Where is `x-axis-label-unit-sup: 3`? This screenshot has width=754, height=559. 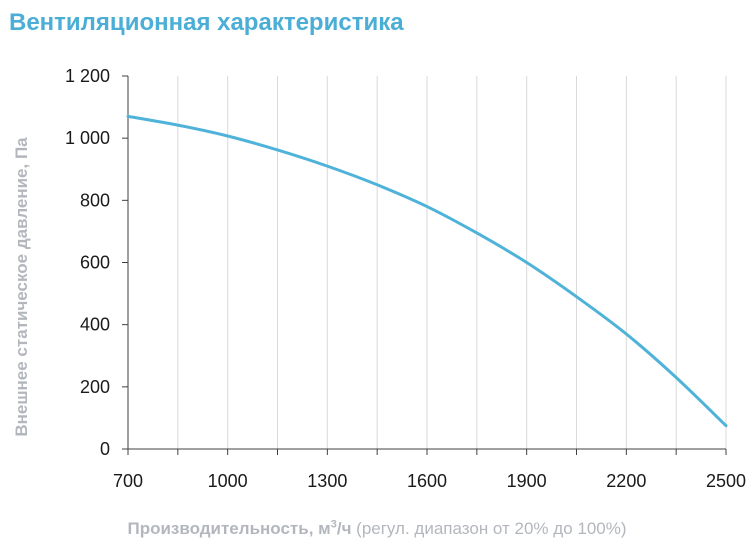 x-axis-label-unit-sup: 3 is located at coordinates (333, 524).